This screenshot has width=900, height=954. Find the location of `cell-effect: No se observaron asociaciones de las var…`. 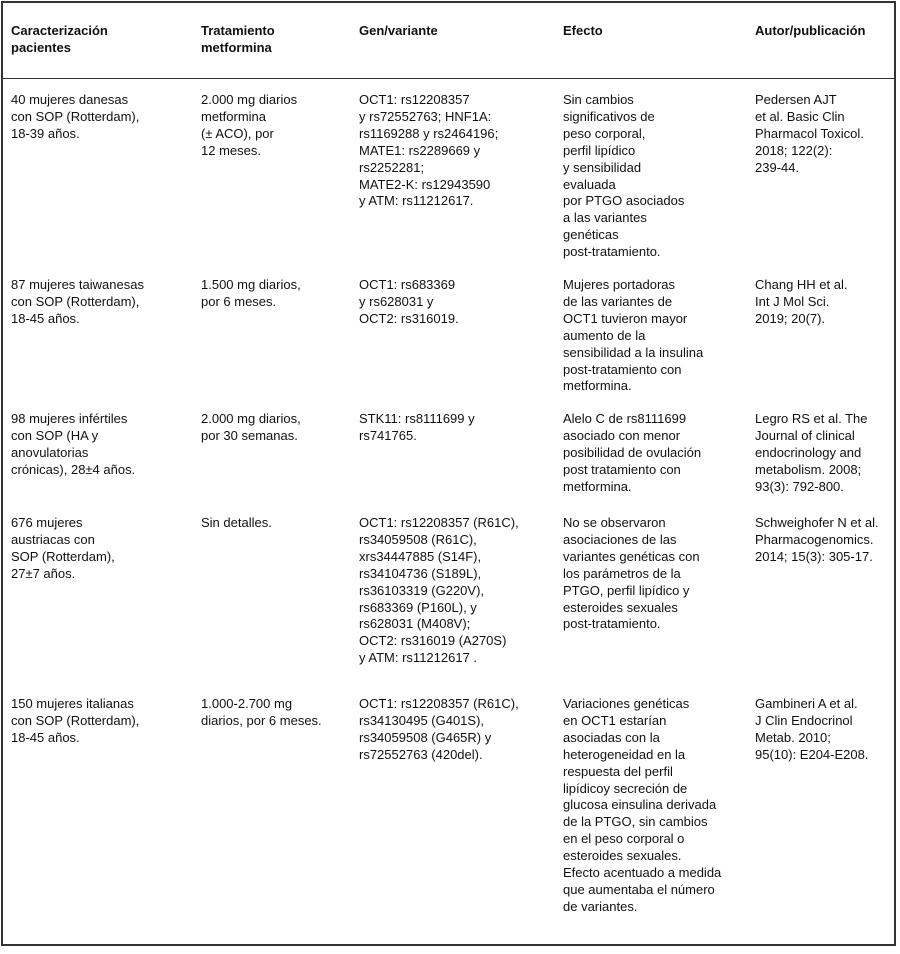

cell-effect: No se observaron asociaciones de las var… is located at coordinates (631, 573).